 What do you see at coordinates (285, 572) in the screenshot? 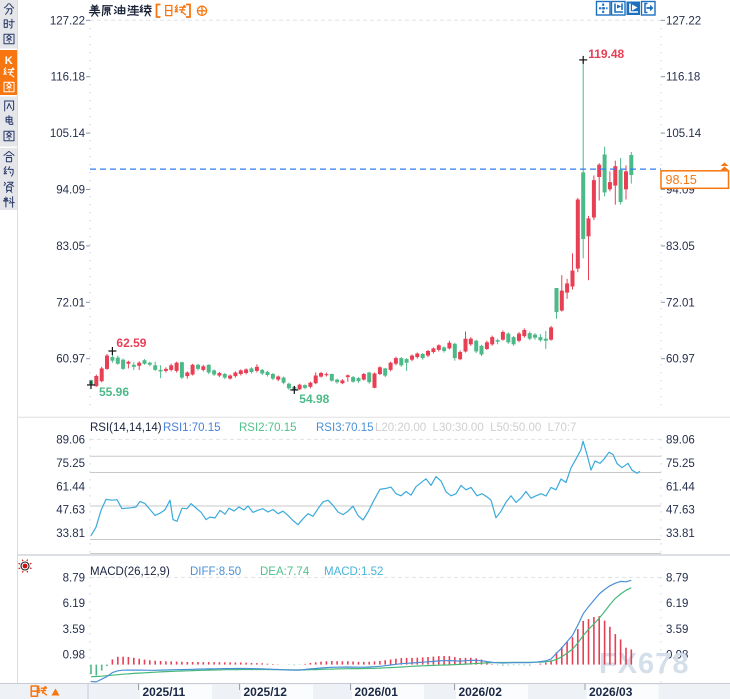
I see `svg-text: DEA:7.74` at bounding box center [285, 572].